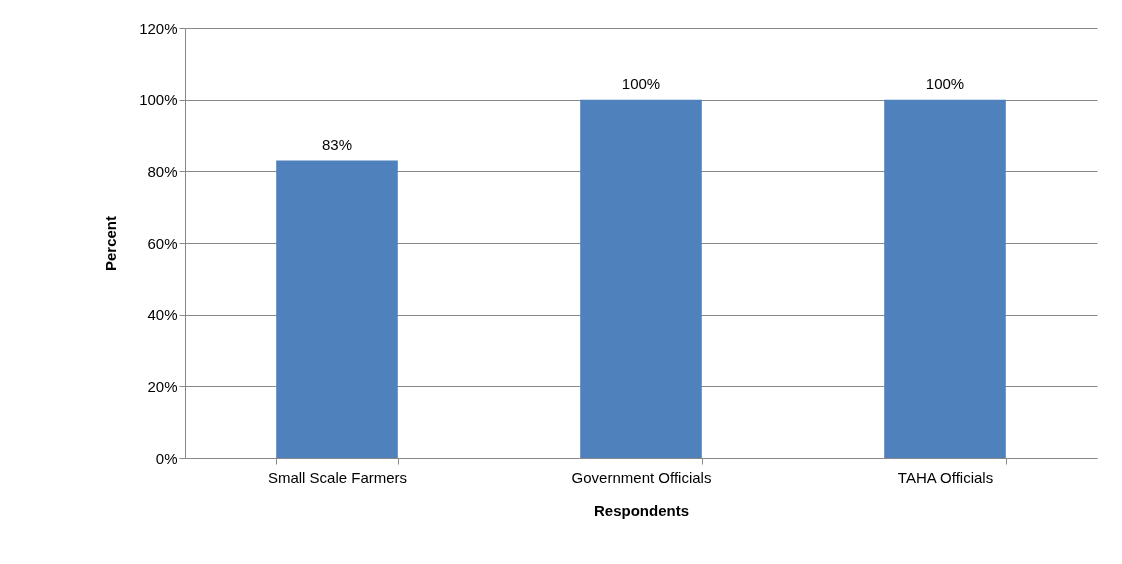 This screenshot has height=564, width=1122. Describe the element at coordinates (162, 243) in the screenshot. I see `y-tick-label: 60%` at that location.